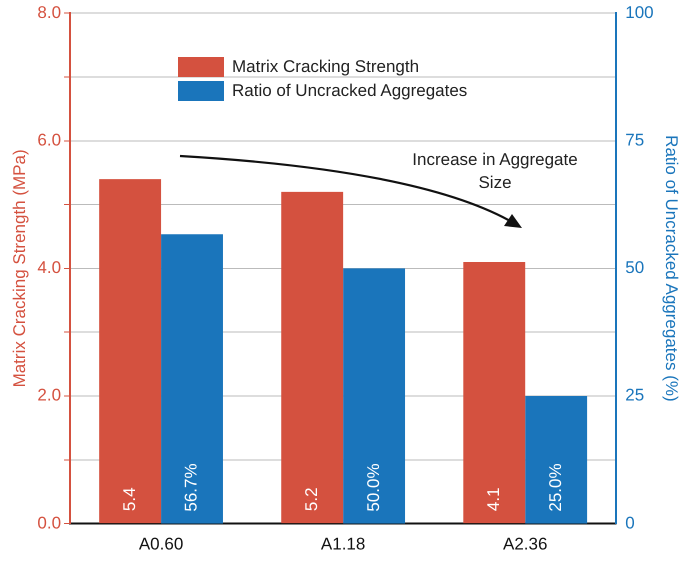 The height and width of the screenshot is (566, 693). I want to click on y-tick-label: 6.0, so click(49, 140).